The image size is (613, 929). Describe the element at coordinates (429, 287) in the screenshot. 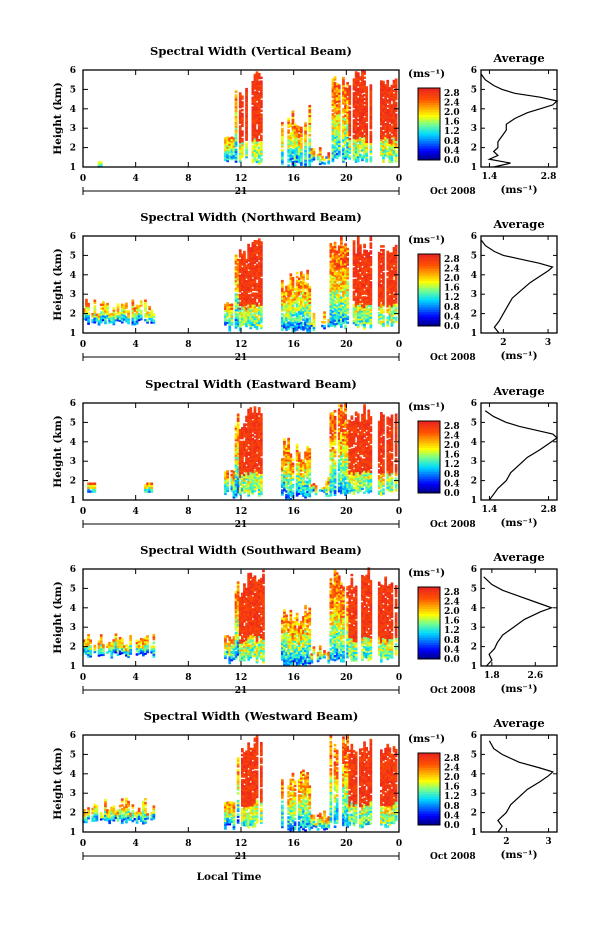

I see `colorbar-band` at that location.